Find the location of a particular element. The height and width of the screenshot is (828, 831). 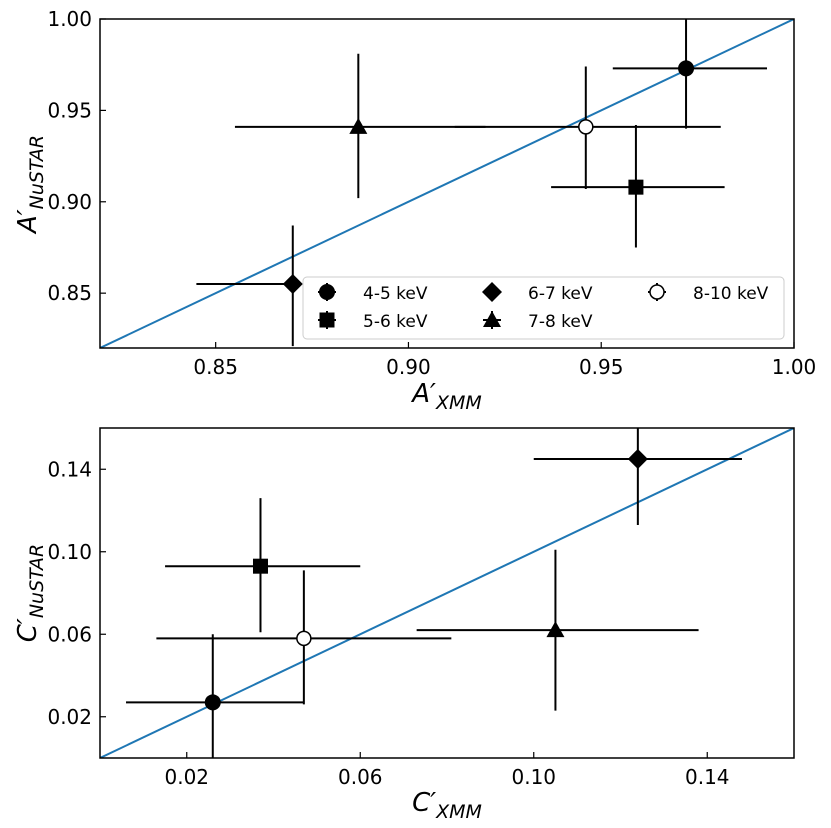

legend-symbol-6-7-kev is located at coordinates (492, 292).